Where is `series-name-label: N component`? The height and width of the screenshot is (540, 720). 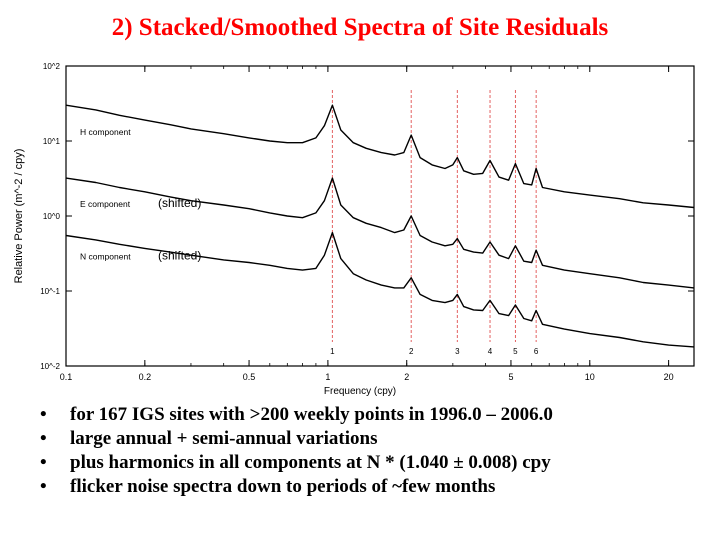 series-name-label: N component is located at coordinates (105, 256).